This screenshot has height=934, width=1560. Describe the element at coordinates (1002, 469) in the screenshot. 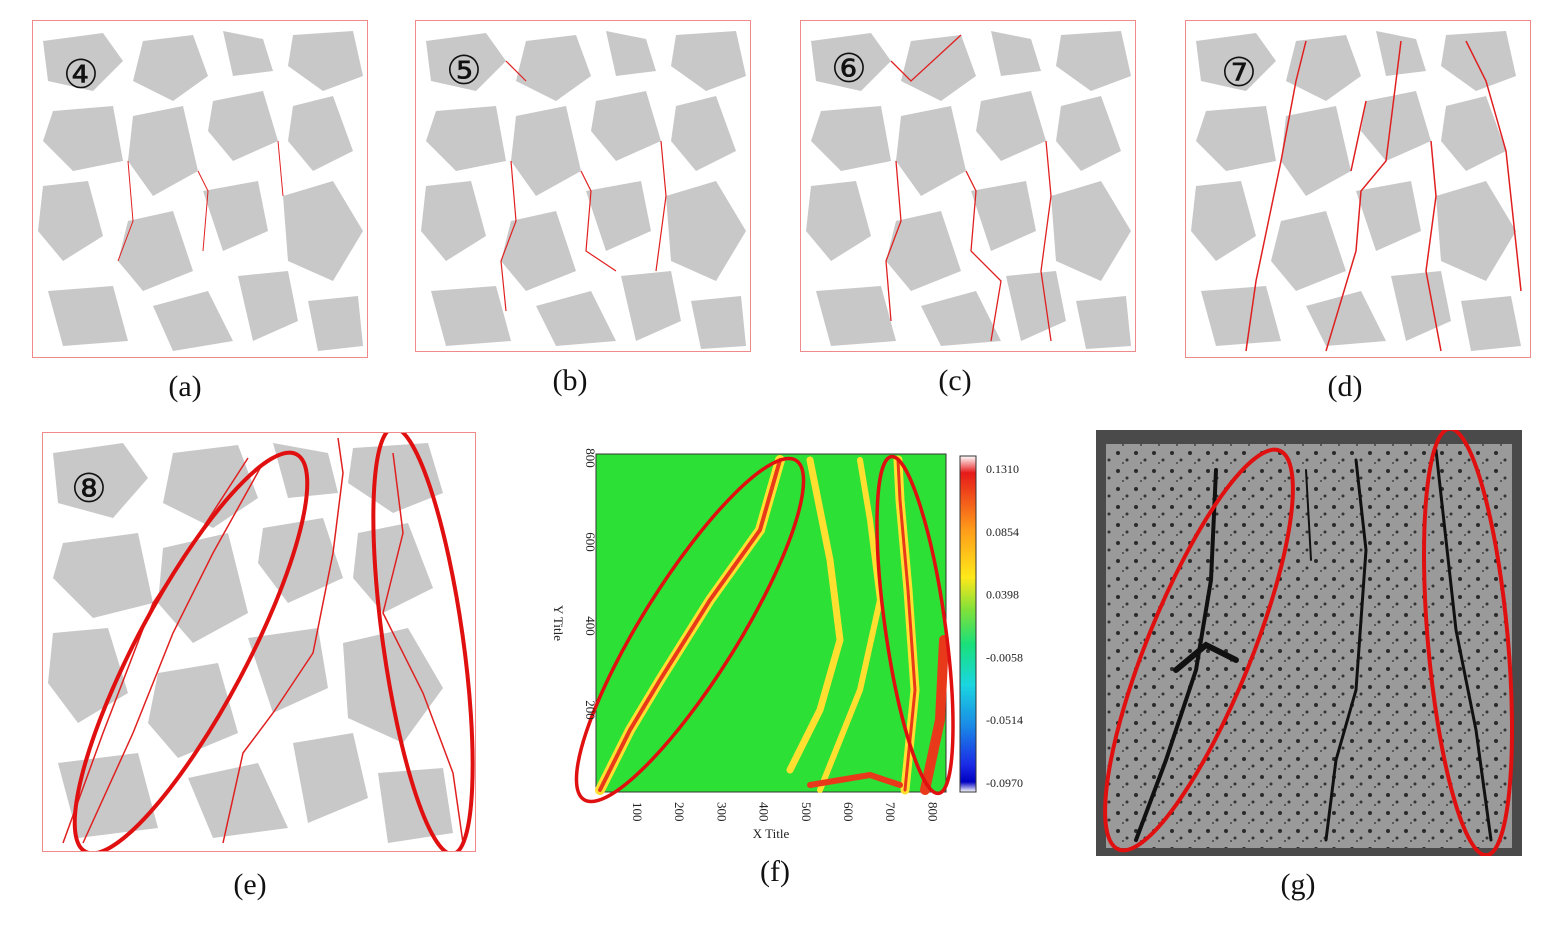

I see `colorbar-tick-label: 0.1310` at that location.